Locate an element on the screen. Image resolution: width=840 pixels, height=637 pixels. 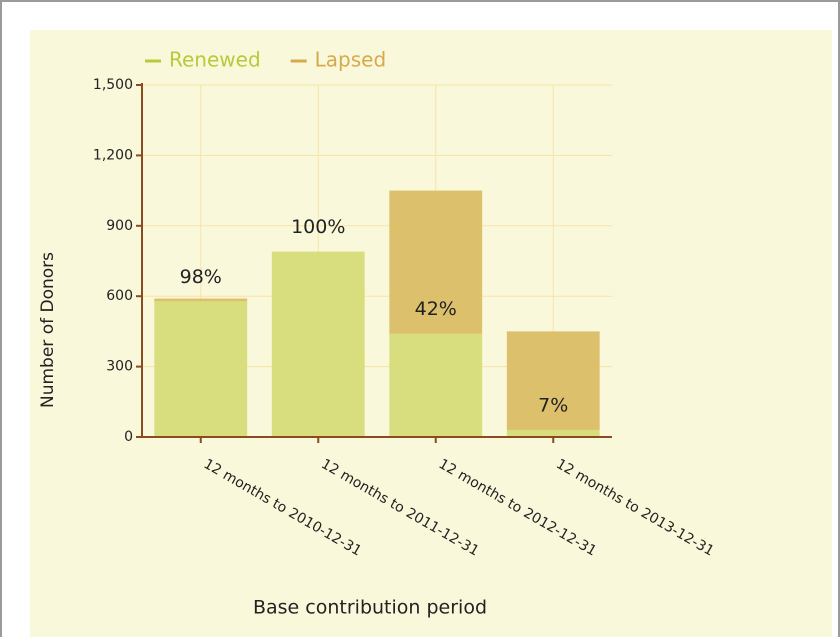
y-axis-title: Number of Donors is located at coordinates (48, 330).